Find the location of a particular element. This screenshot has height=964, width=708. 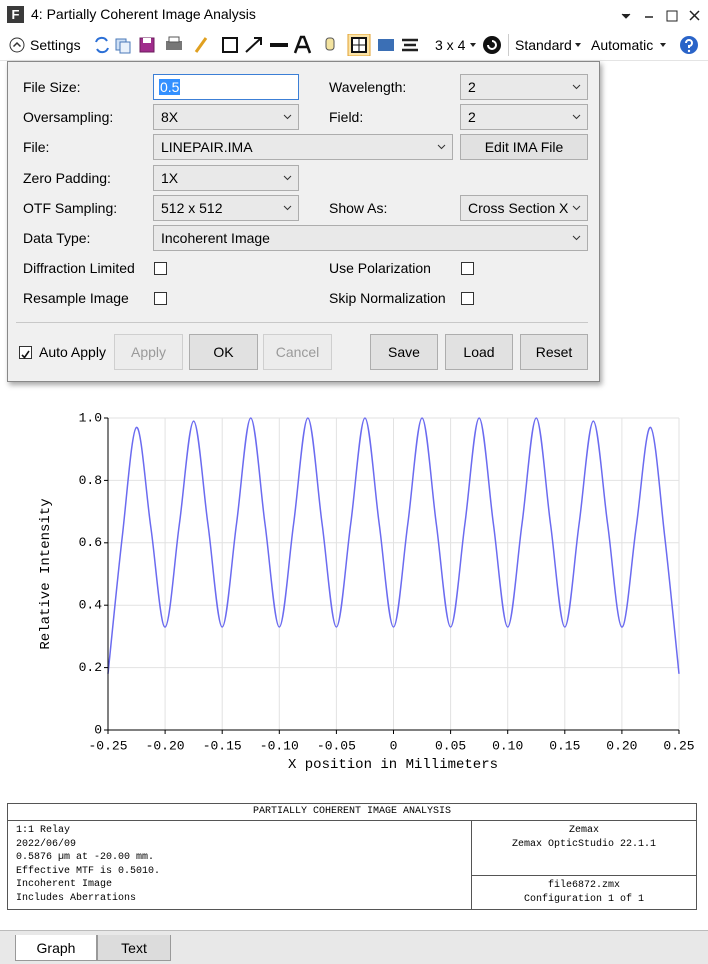

y-tick-label: 0.6 is located at coordinates (90, 542).